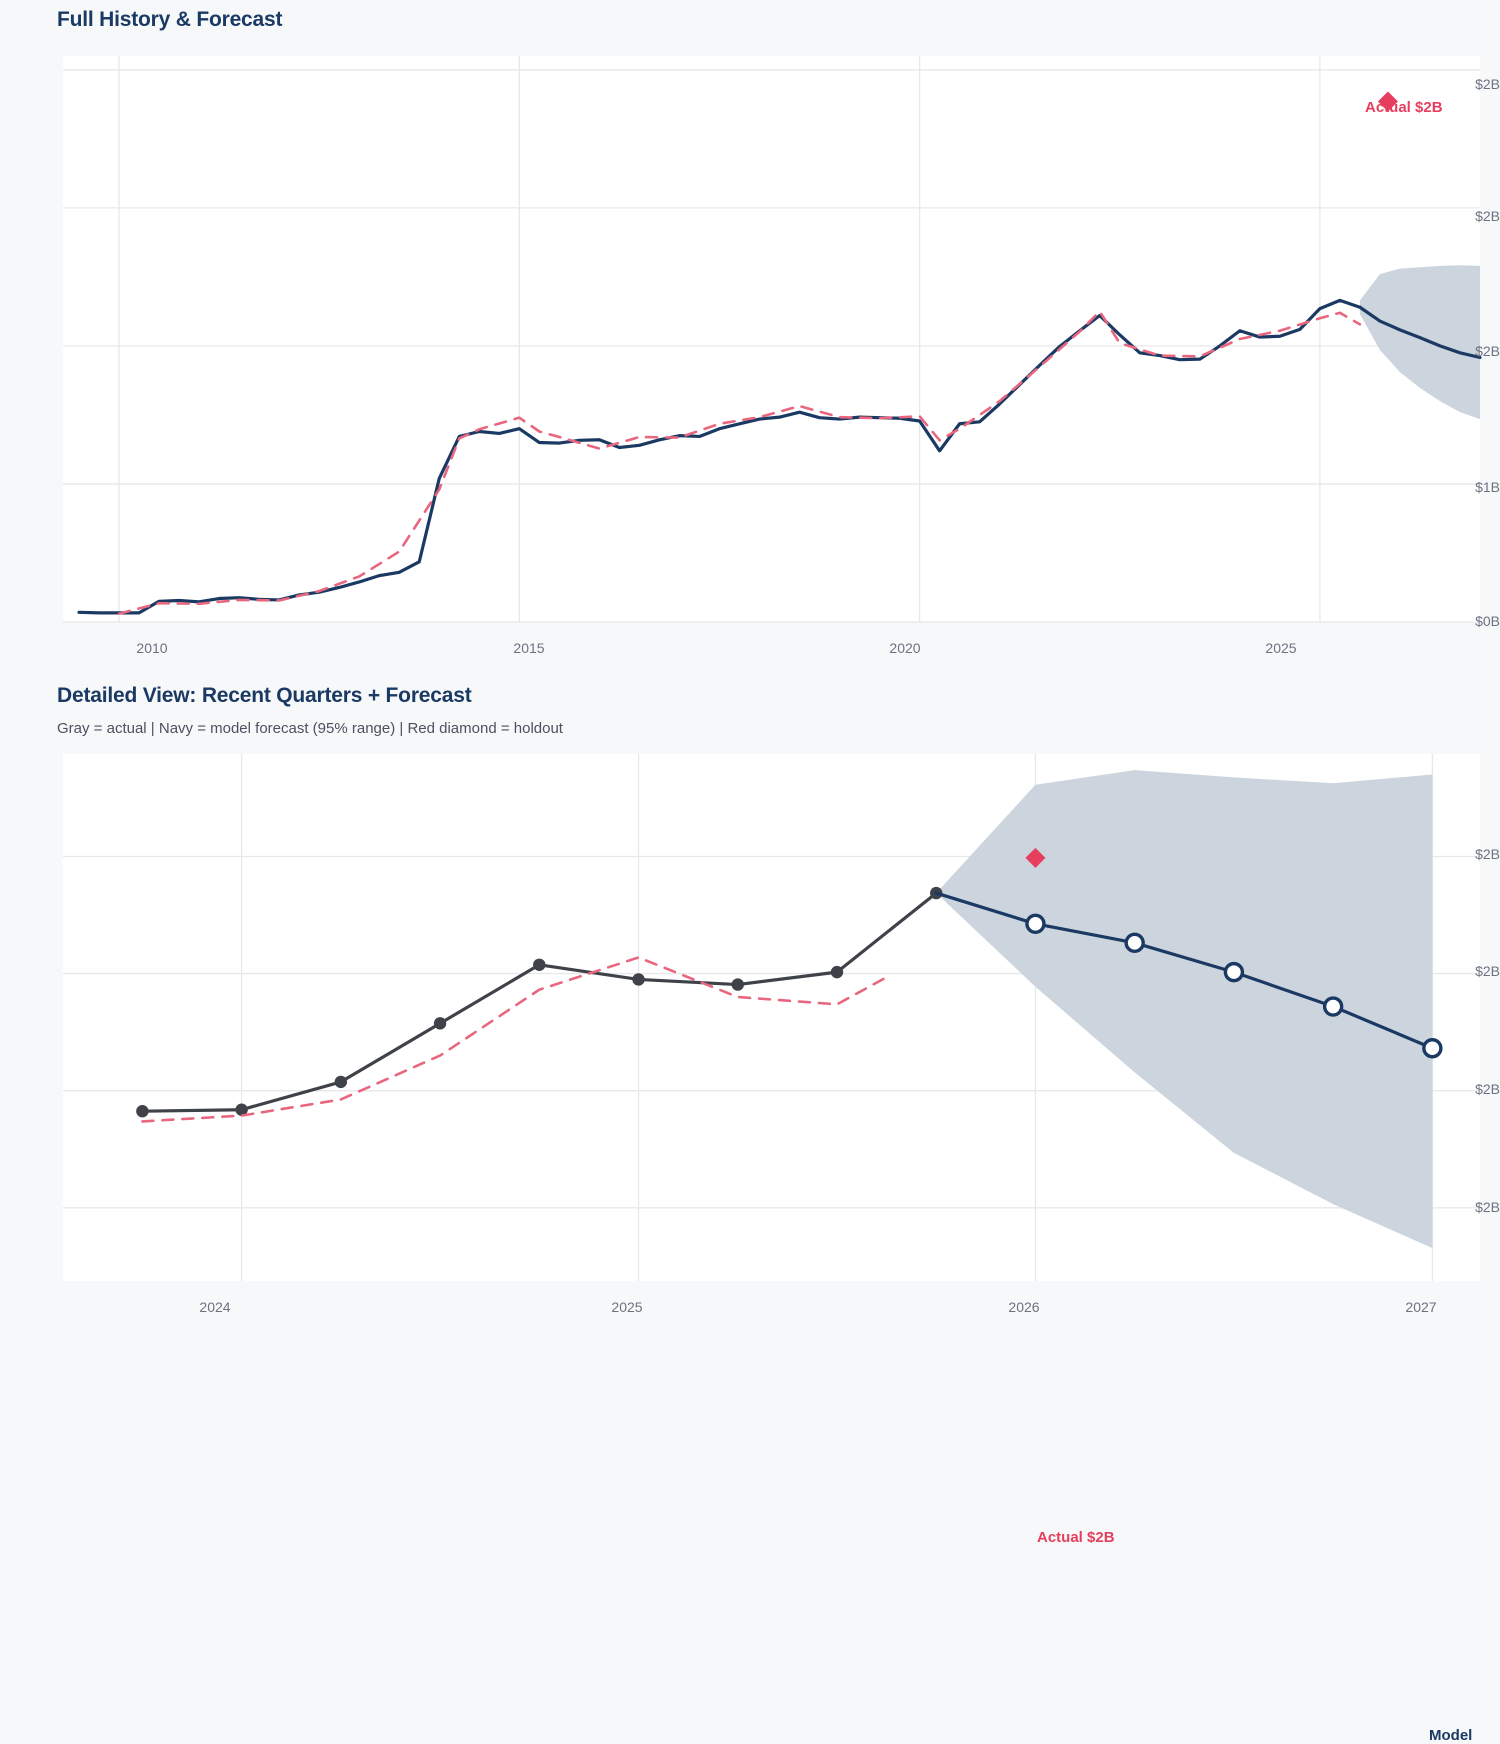 This screenshot has width=1500, height=1744. Describe the element at coordinates (1487, 621) in the screenshot. I see `ytick-top-4: $0B` at that location.